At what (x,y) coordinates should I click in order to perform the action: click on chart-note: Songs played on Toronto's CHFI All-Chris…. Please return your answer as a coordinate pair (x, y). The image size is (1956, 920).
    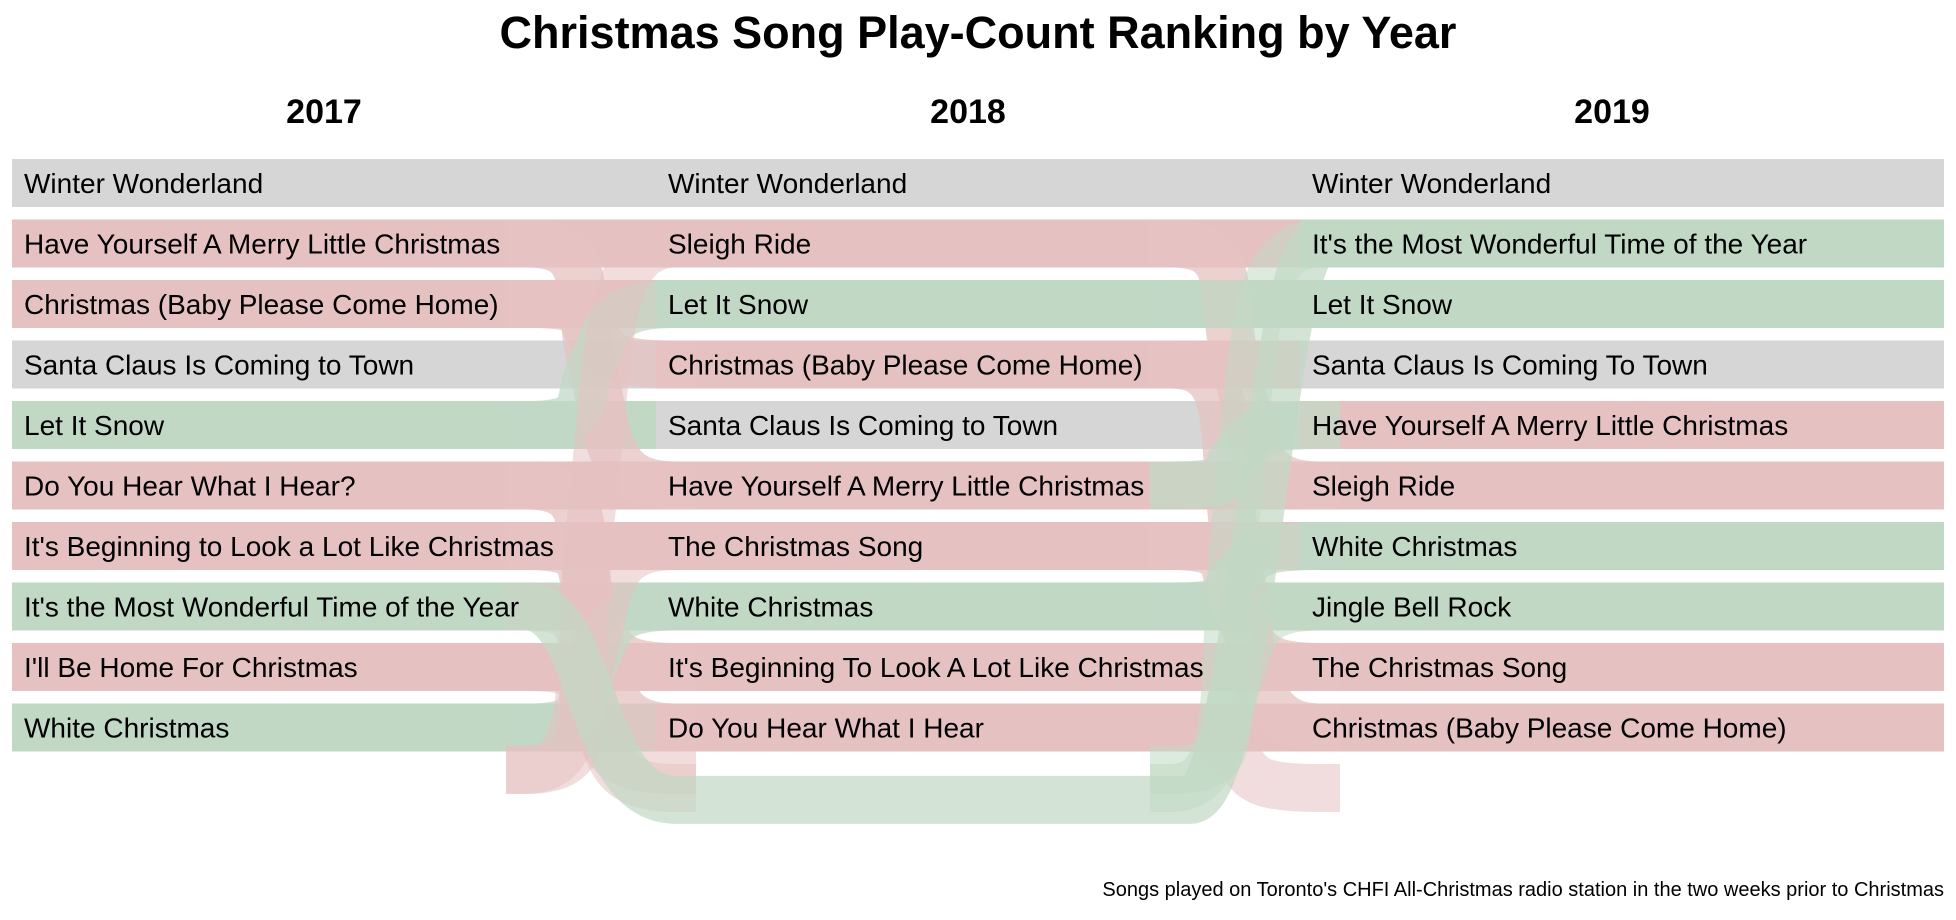
    Looking at the image, I should click on (1523, 890).